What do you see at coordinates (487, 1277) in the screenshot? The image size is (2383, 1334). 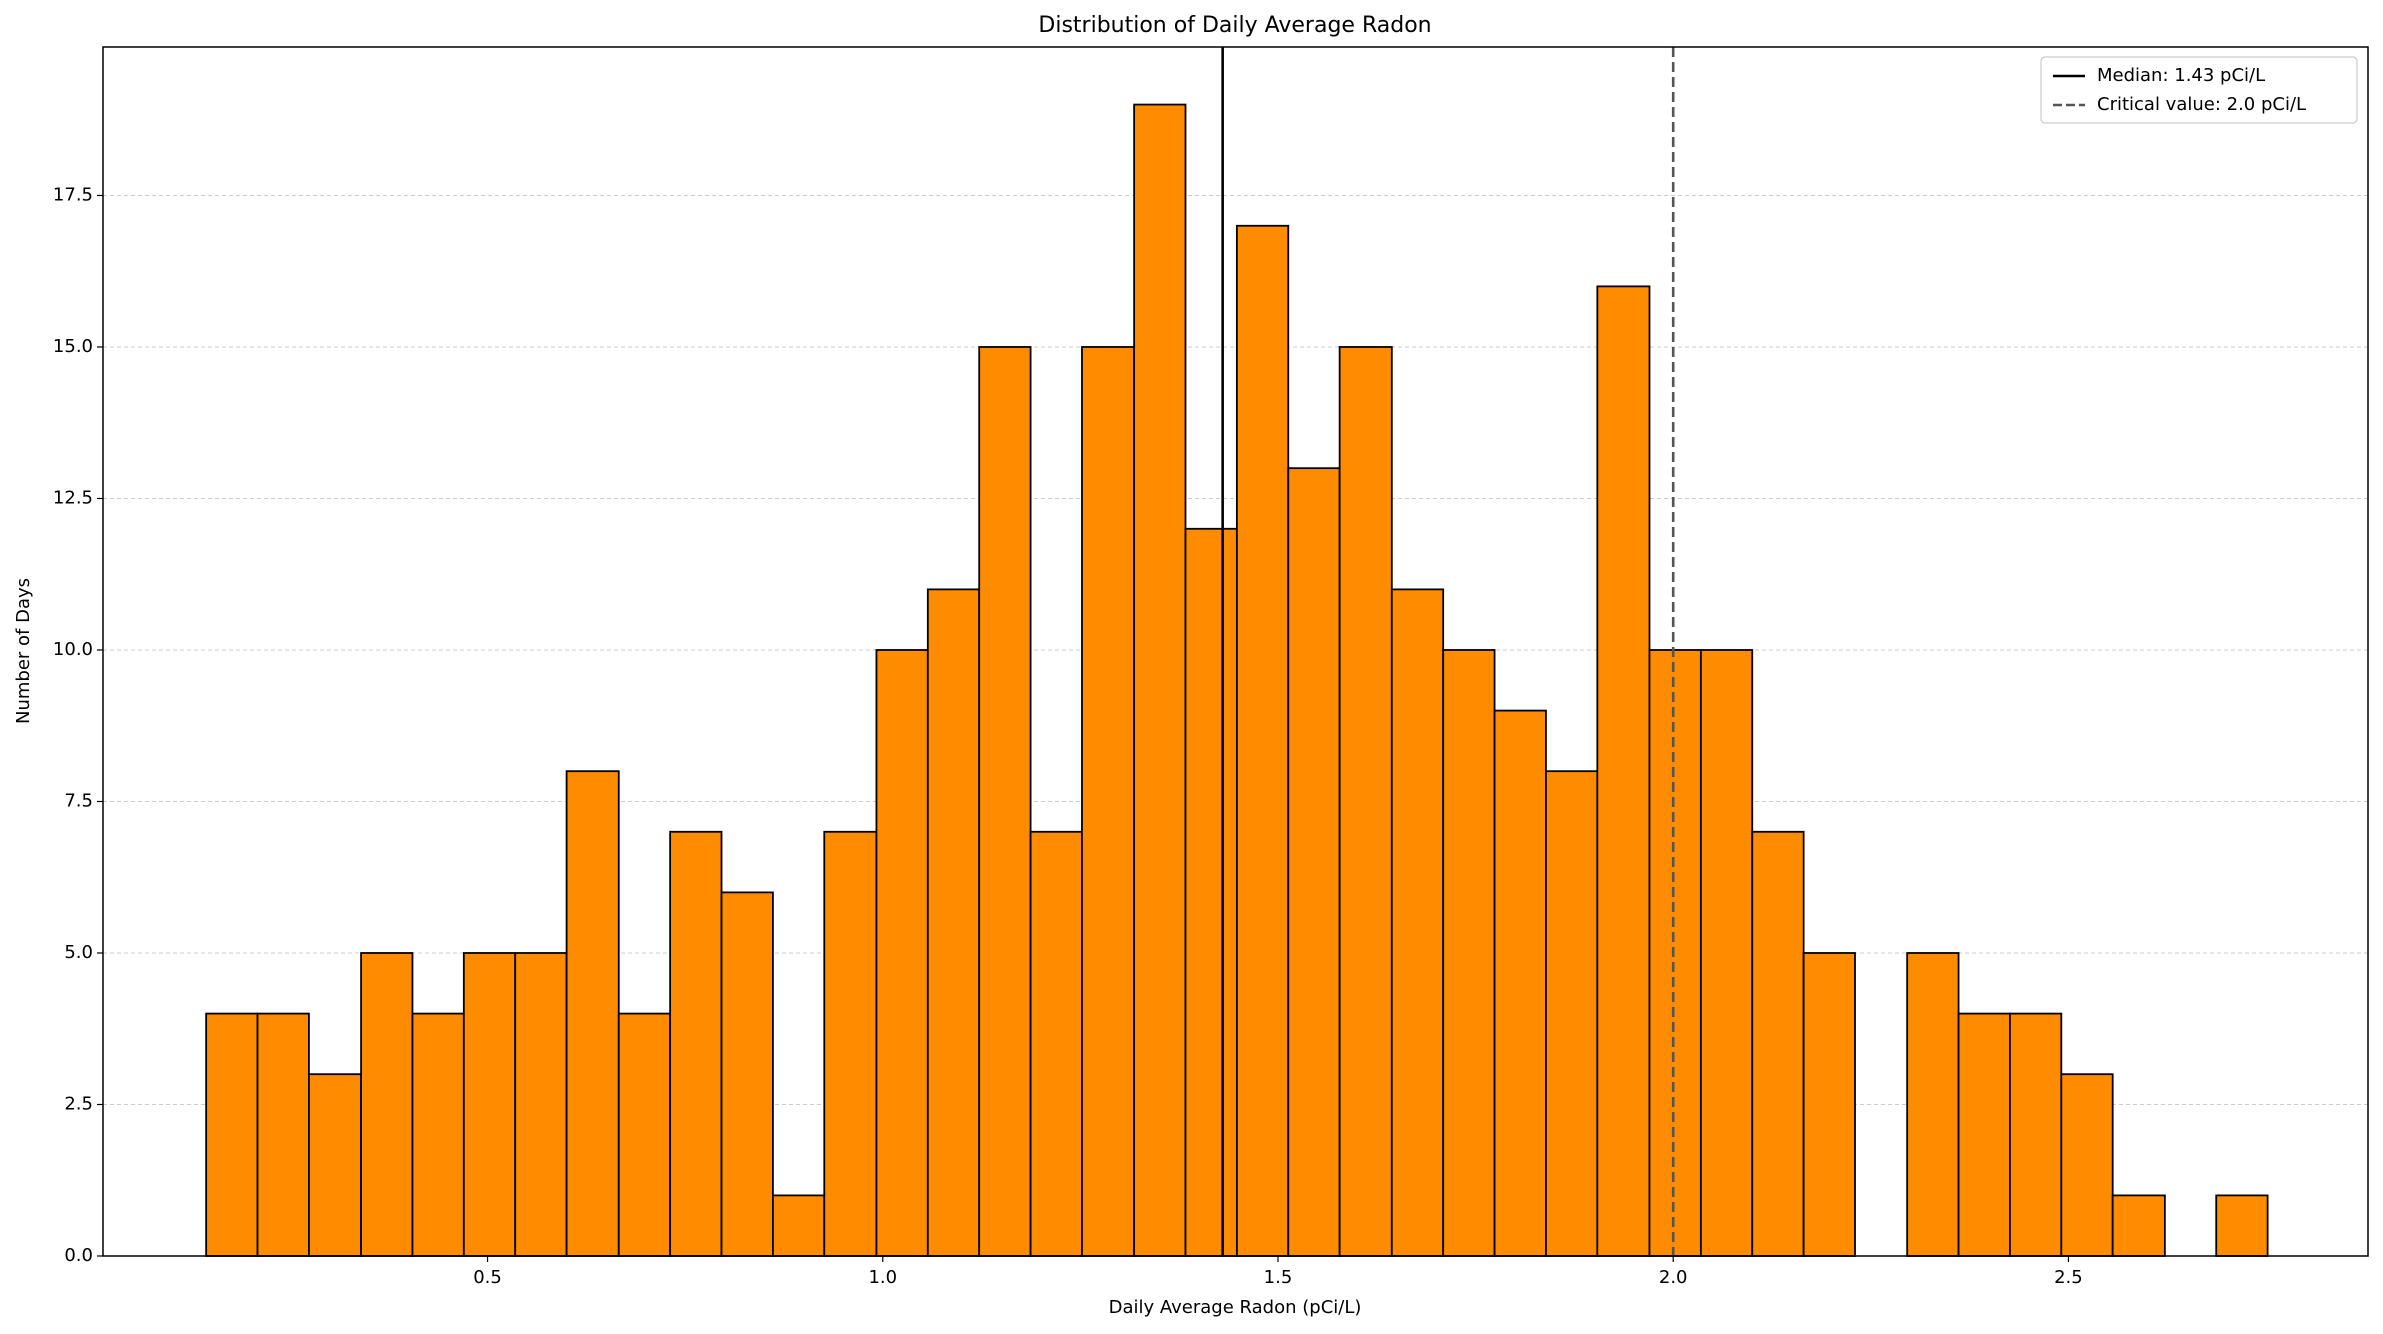 I see `x-tick-label: 0.5` at bounding box center [487, 1277].